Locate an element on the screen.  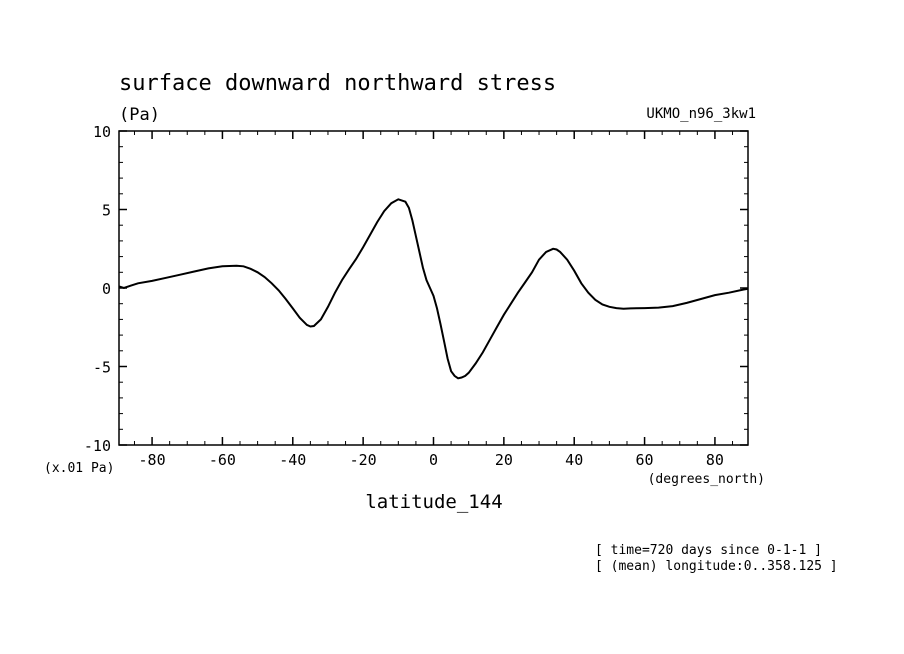
x-tick-label: -40 is located at coordinates (292, 460).